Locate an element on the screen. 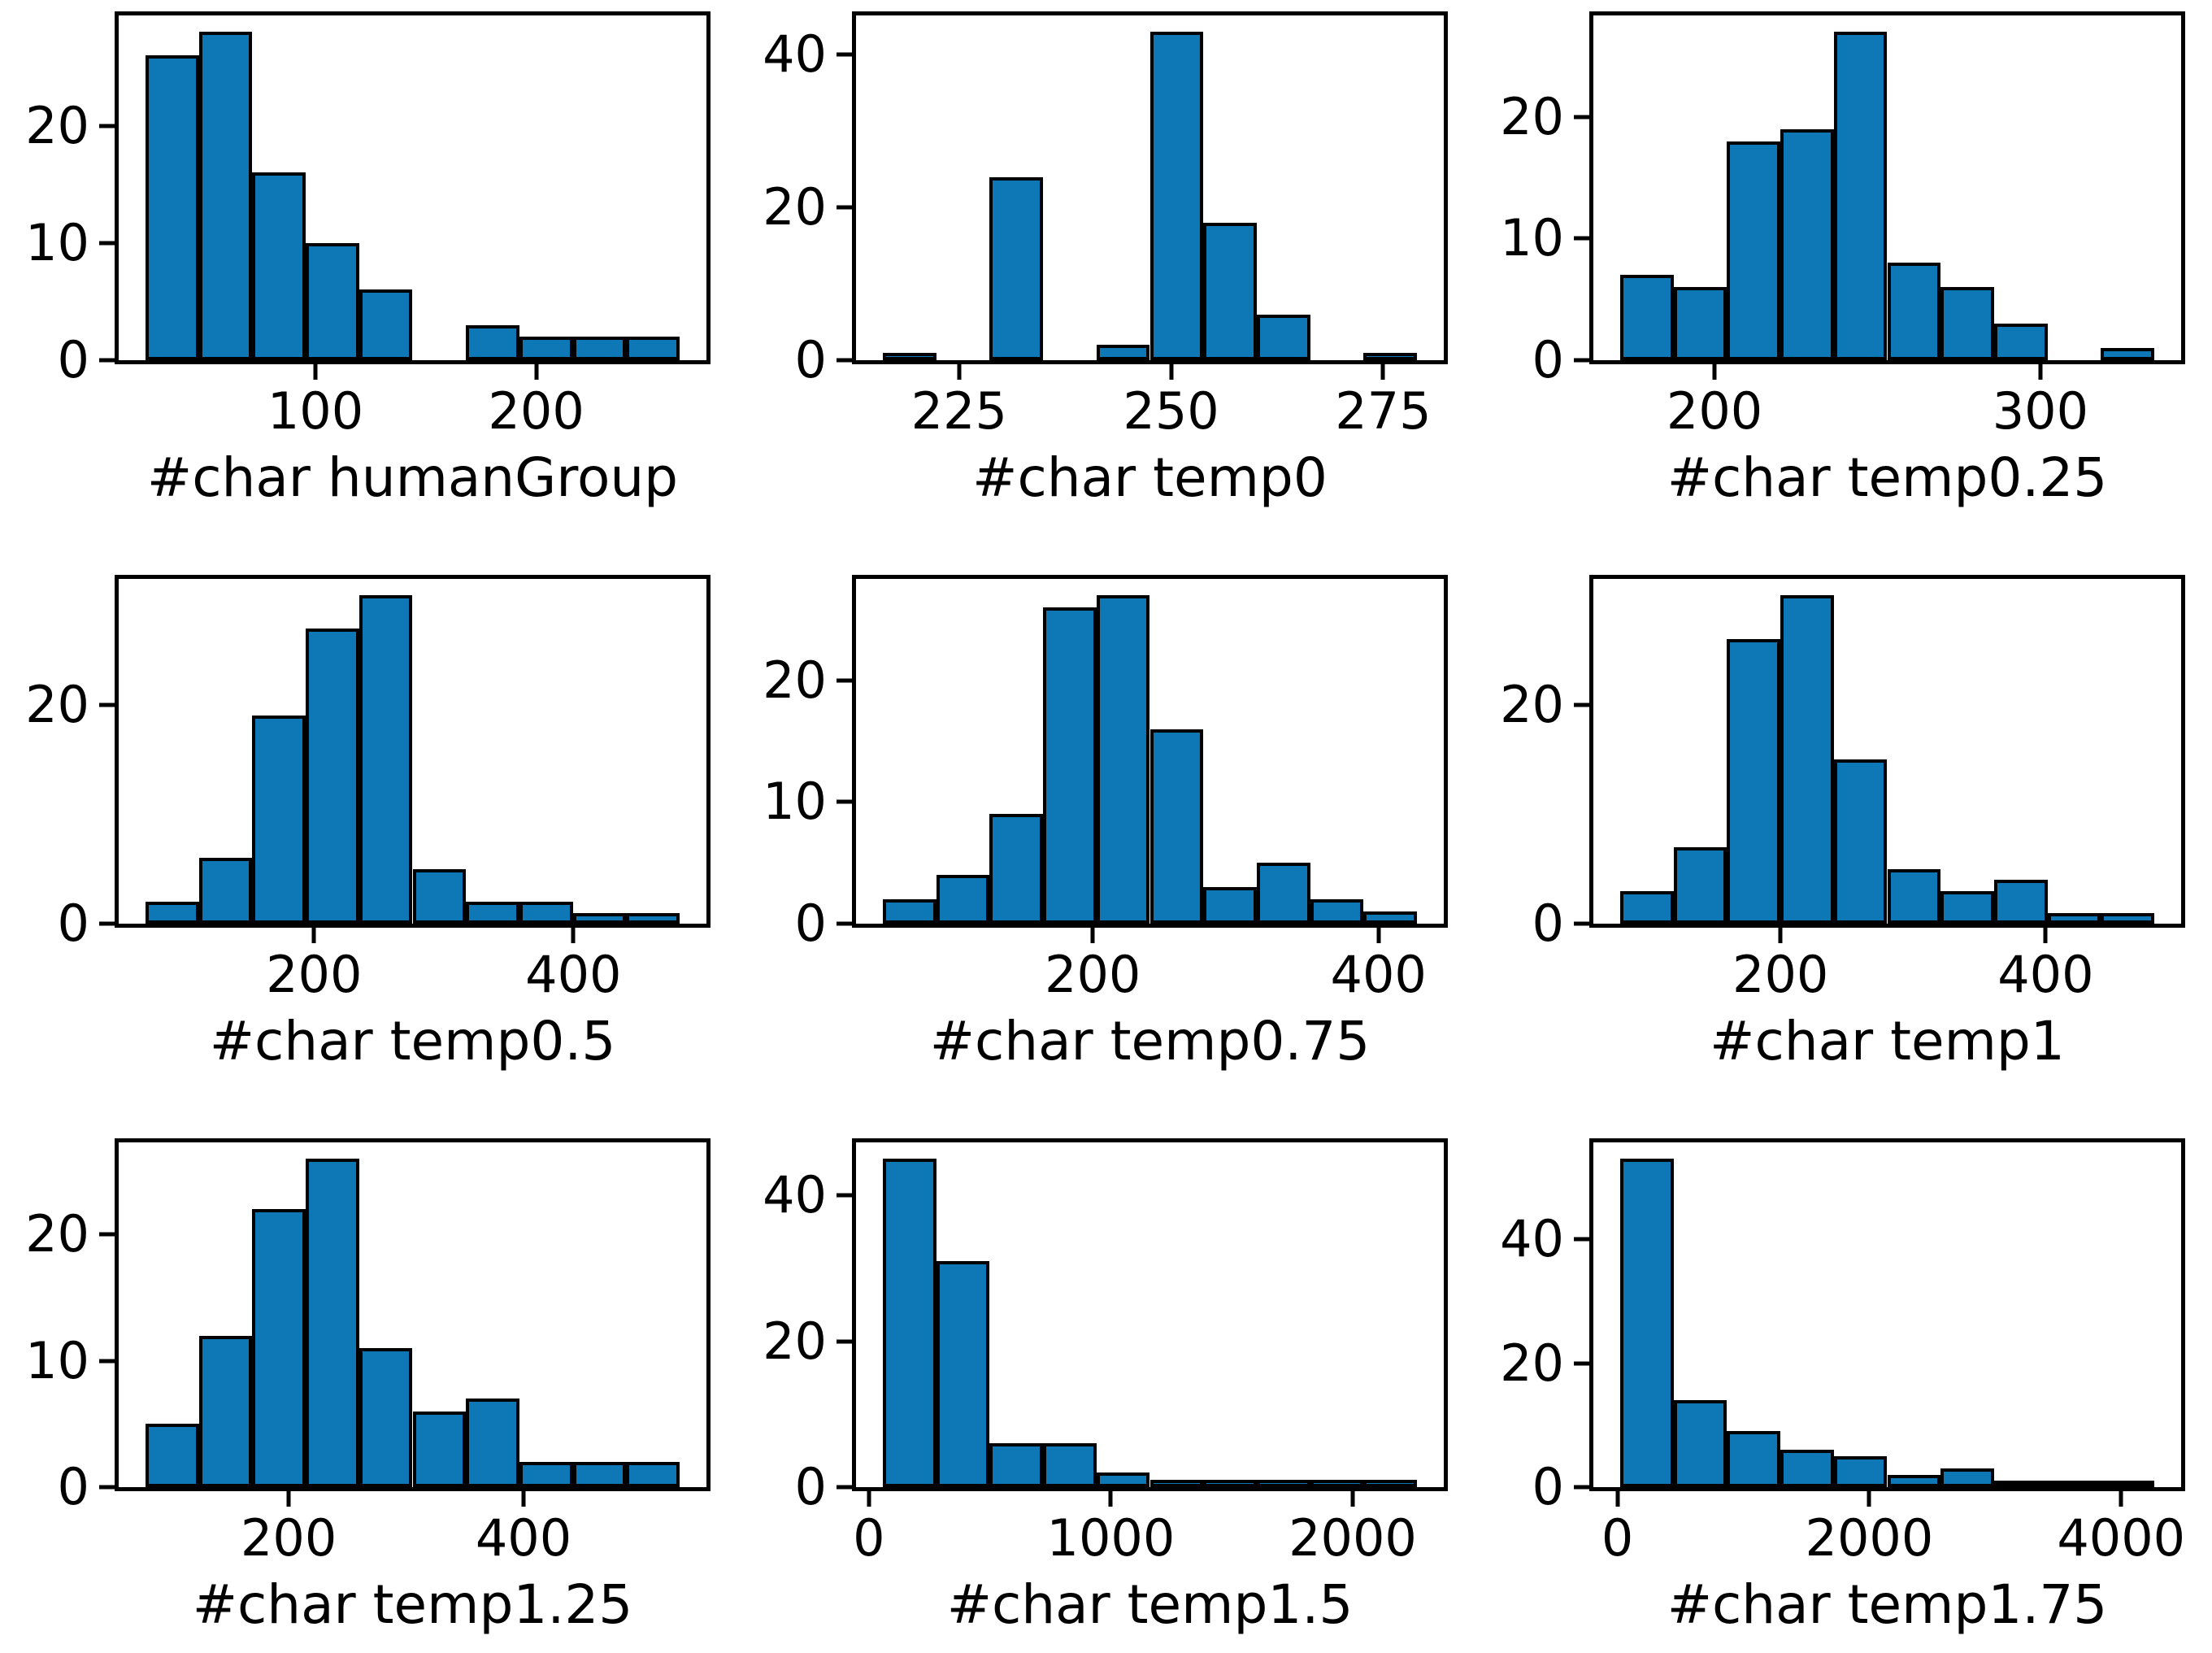 The width and height of the screenshot is (2212, 1653). plot-frame: #char temp0.75 200 400 0 10 20 is located at coordinates (1105, 821).